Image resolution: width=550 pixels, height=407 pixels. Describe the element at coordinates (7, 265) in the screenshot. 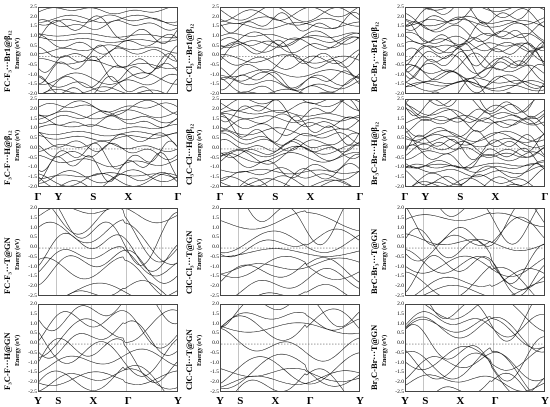

I see `panel-title: FC-F₃···T@GN` at that location.